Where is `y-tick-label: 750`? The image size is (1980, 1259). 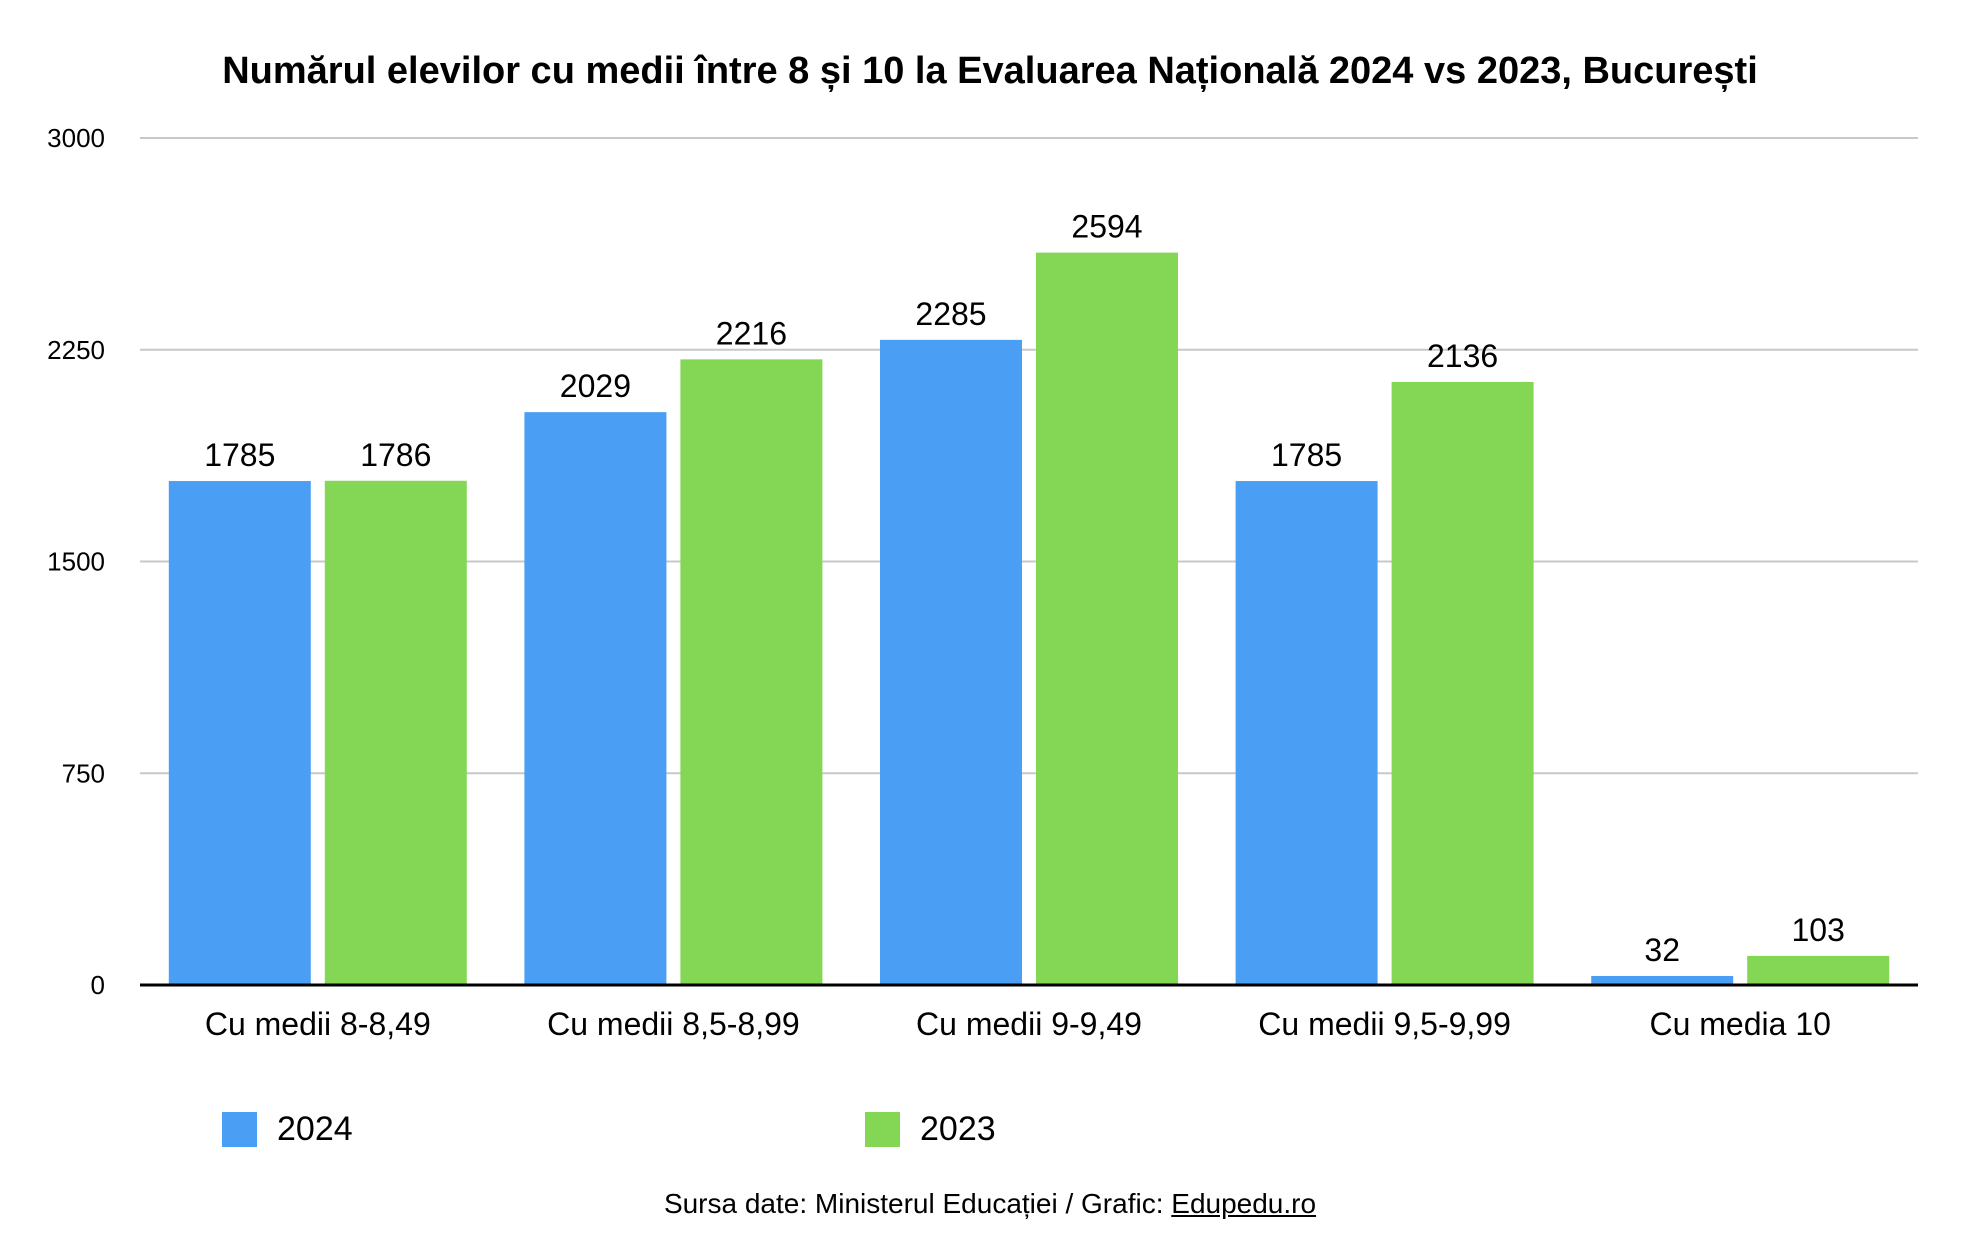 y-tick-label: 750 is located at coordinates (83, 773).